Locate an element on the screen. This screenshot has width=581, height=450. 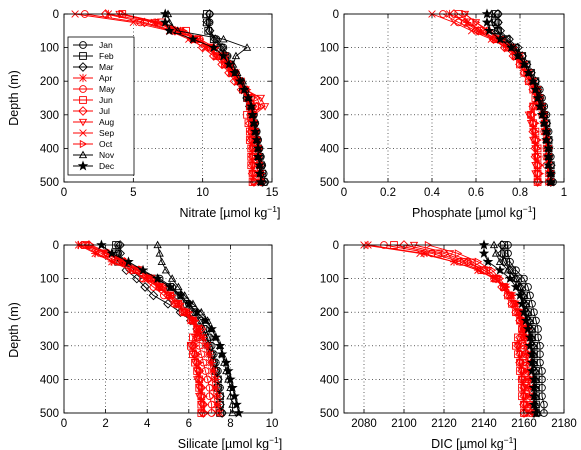
legend-entry-aug: Aug is located at coordinates (93, 122).